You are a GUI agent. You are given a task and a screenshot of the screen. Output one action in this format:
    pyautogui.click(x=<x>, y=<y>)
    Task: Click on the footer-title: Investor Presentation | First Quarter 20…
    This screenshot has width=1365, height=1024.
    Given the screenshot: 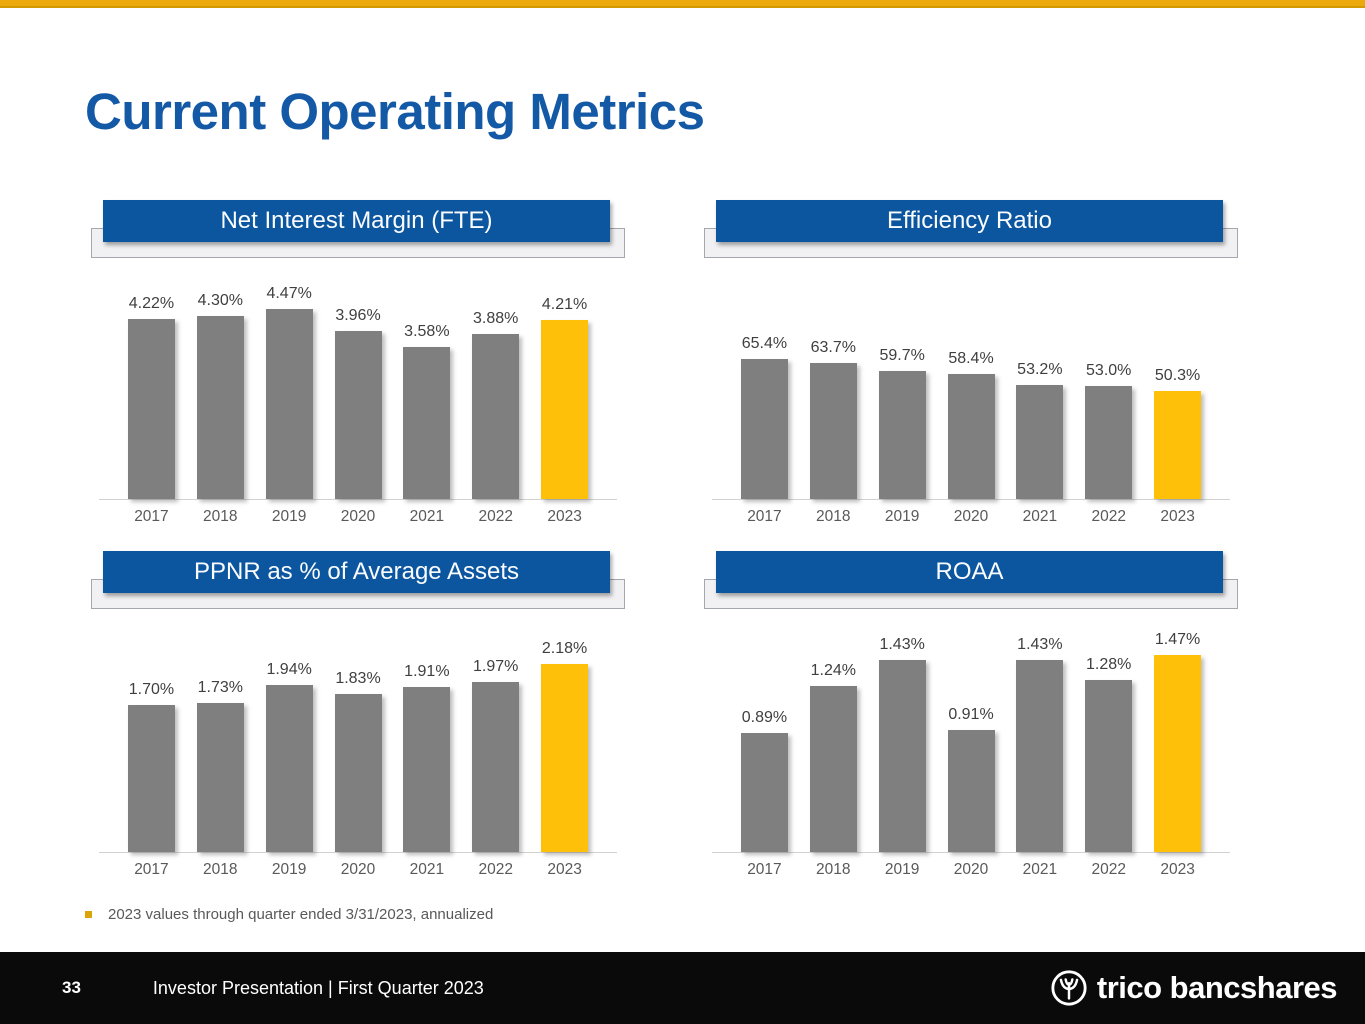 What is the action you would take?
    pyautogui.click(x=318, y=987)
    